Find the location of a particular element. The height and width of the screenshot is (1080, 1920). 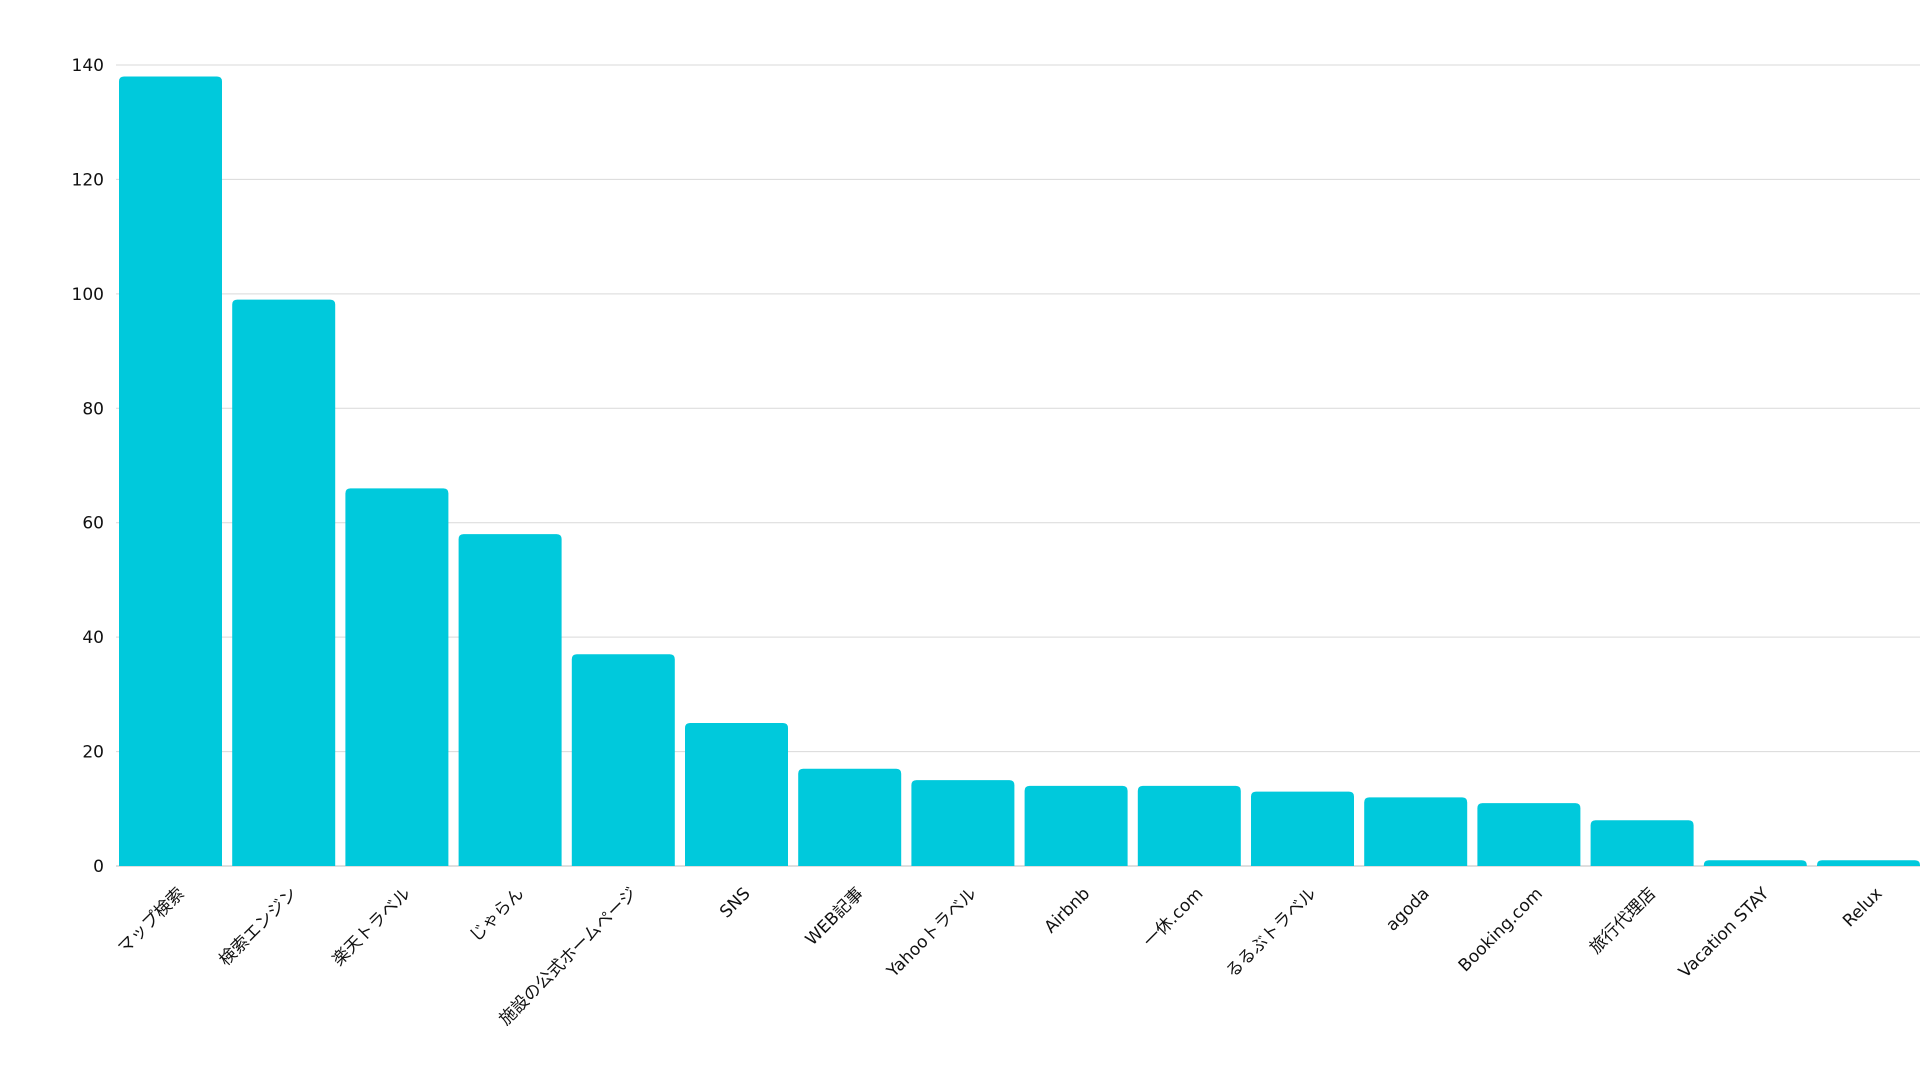

y-tick-label: 100 is located at coordinates (88, 295).